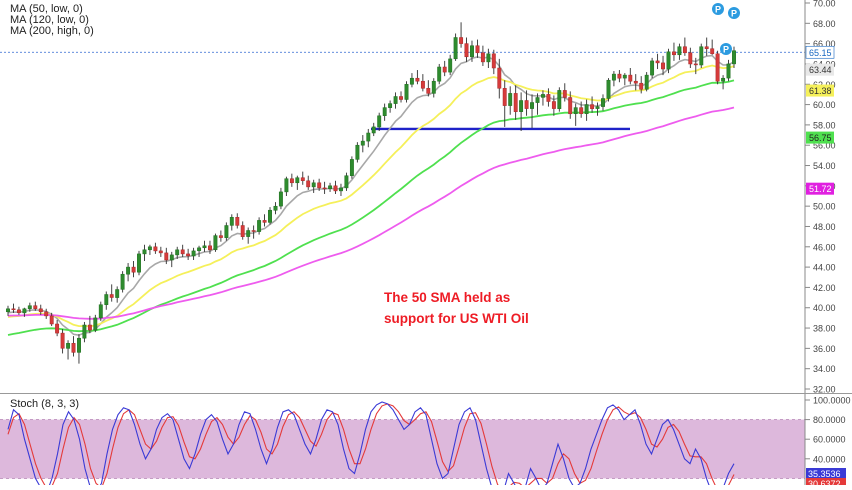 The width and height of the screenshot is (852, 490). What do you see at coordinates (456, 318) in the screenshot?
I see `annotation-line-2: support for US WTI Oil` at bounding box center [456, 318].